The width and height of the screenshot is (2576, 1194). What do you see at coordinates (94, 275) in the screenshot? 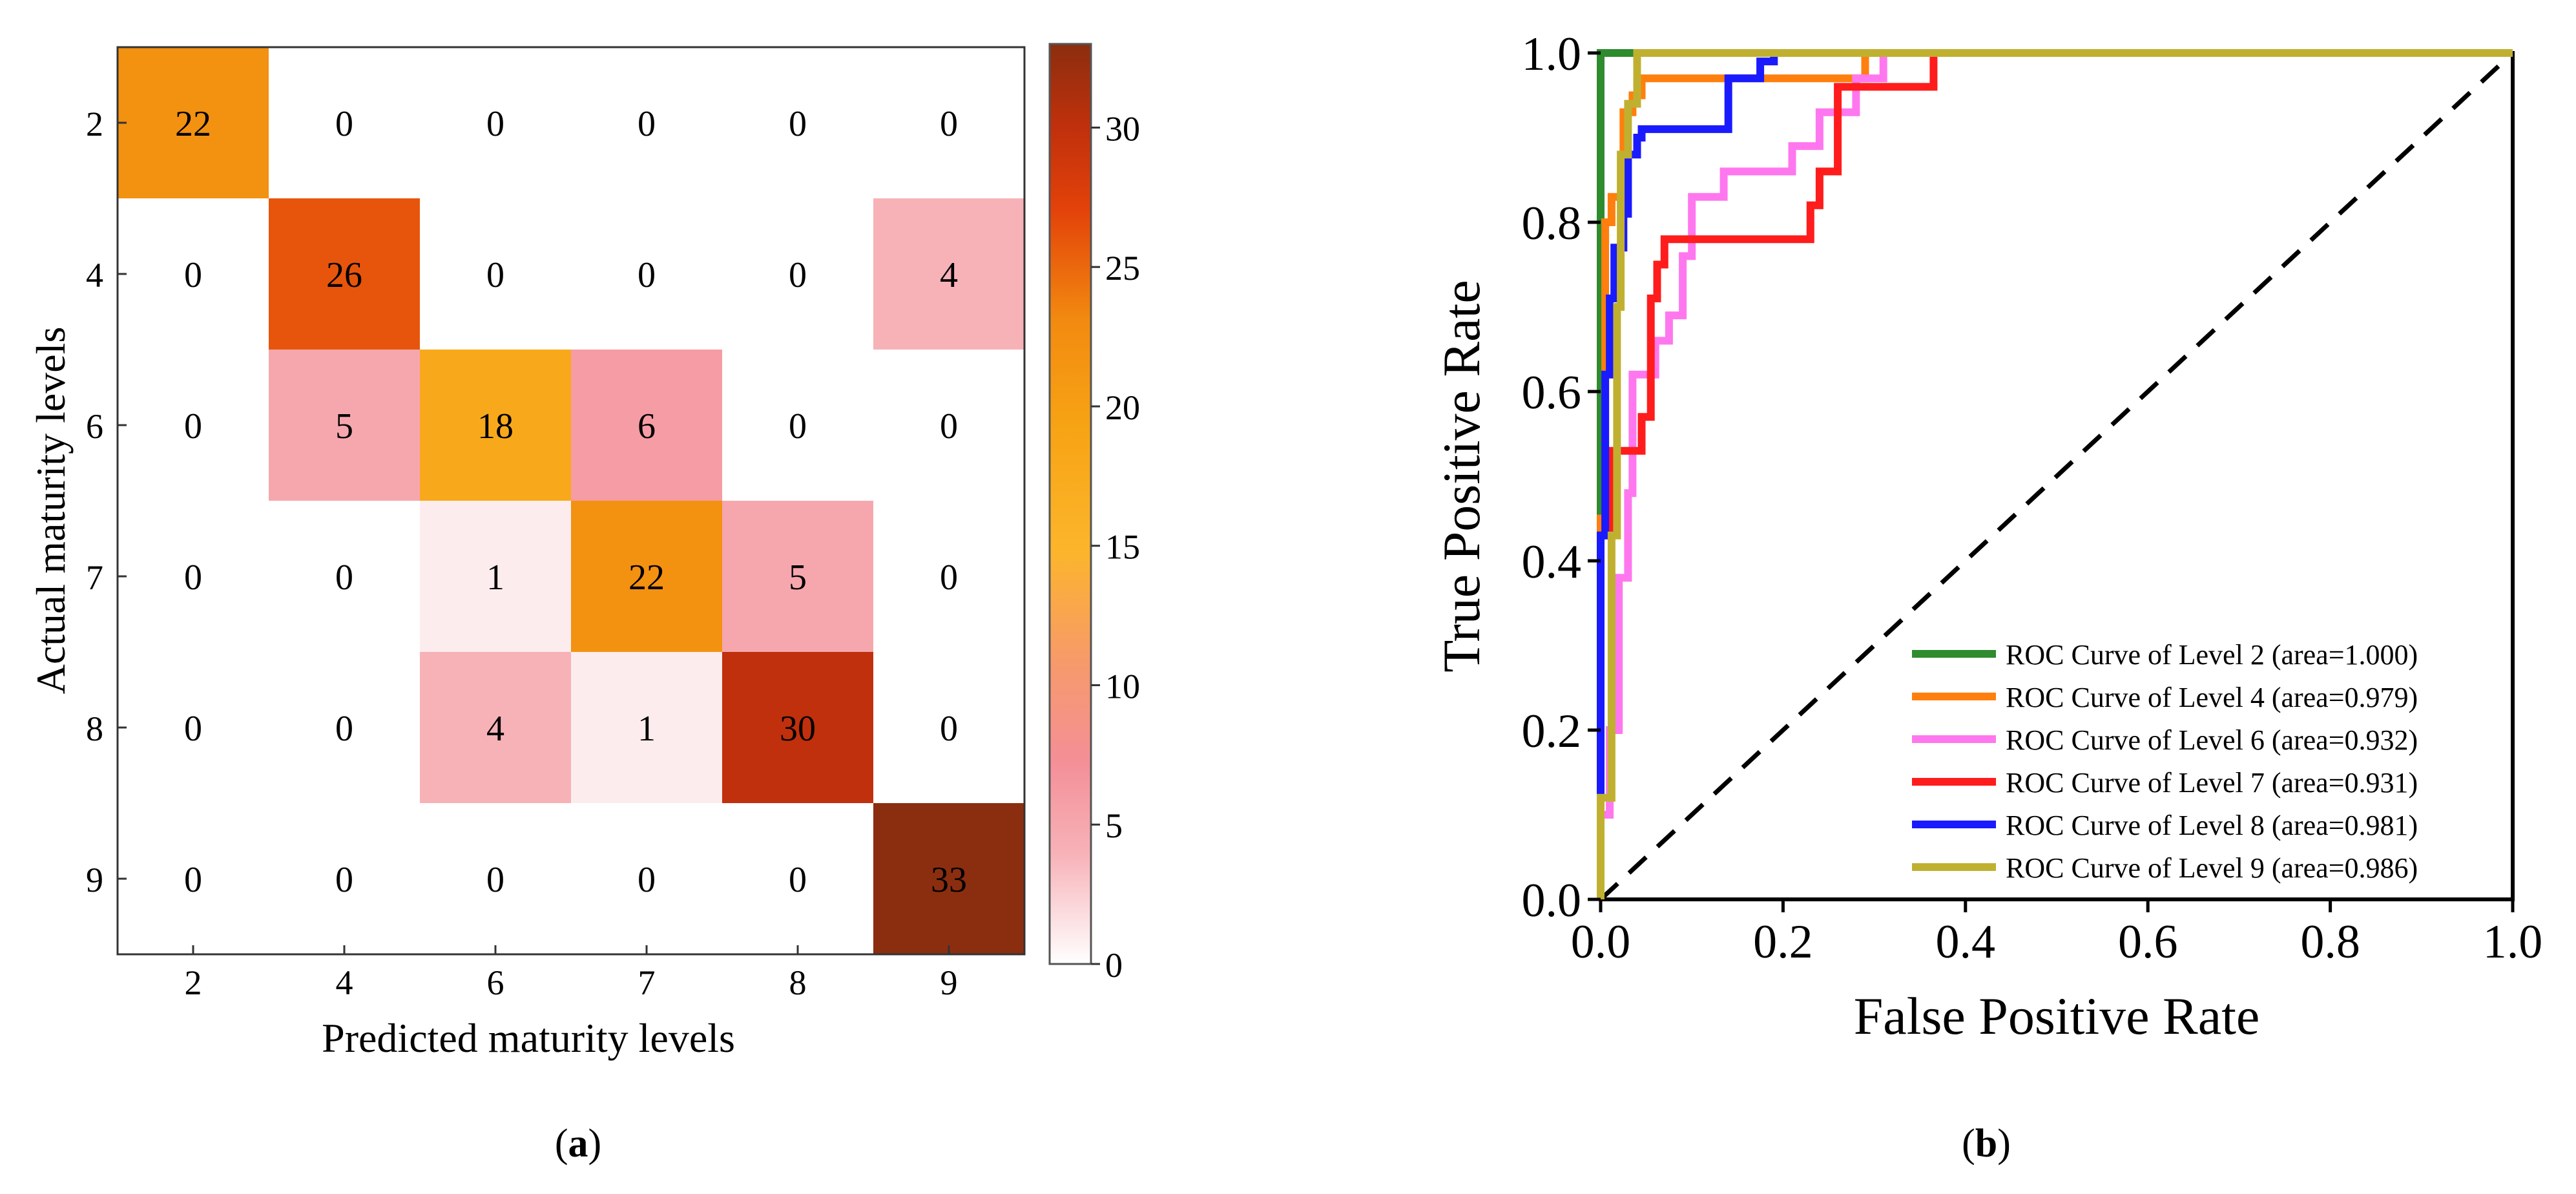
I see `heatmap-y-tick-label: 4` at bounding box center [94, 275].